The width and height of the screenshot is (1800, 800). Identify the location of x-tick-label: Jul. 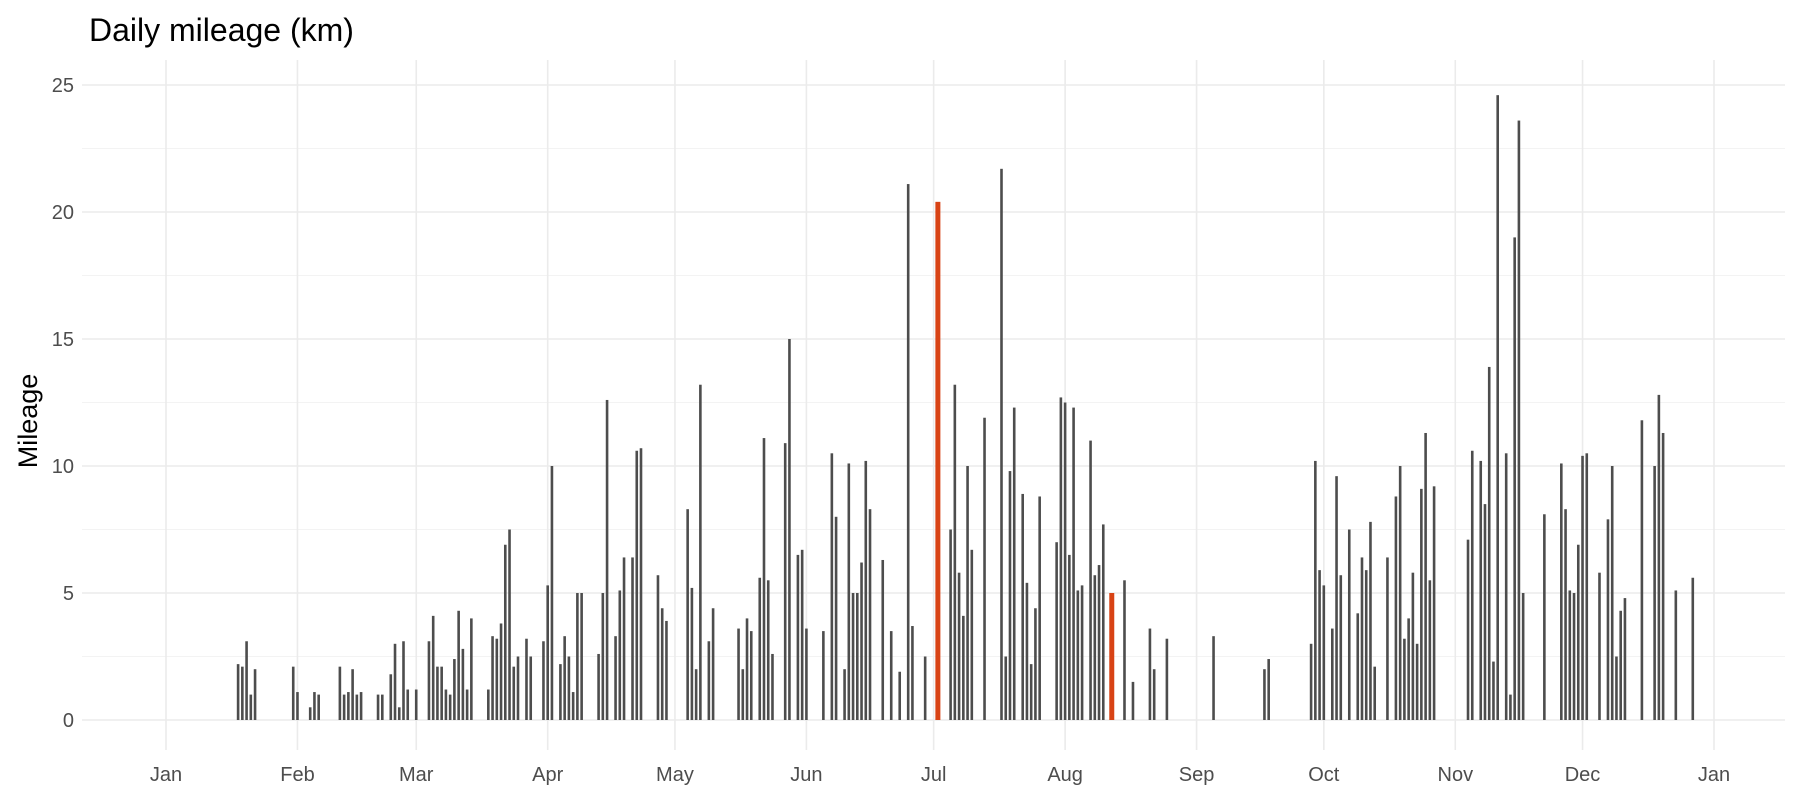
(934, 775).